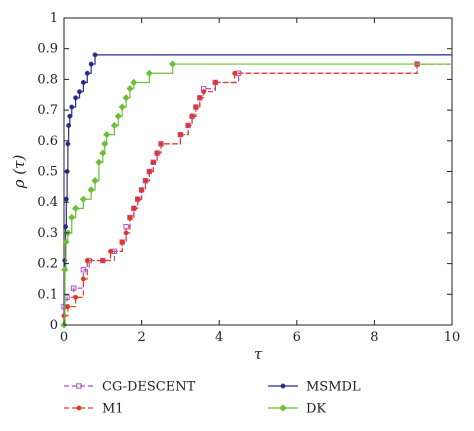 The height and width of the screenshot is (431, 474). I want to click on x-tick-label: 4, so click(219, 337).